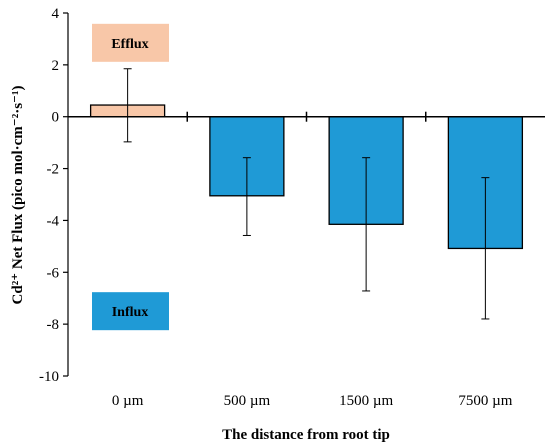 This screenshot has width=550, height=447. I want to click on annotation-label-influx: Influx, so click(130, 312).